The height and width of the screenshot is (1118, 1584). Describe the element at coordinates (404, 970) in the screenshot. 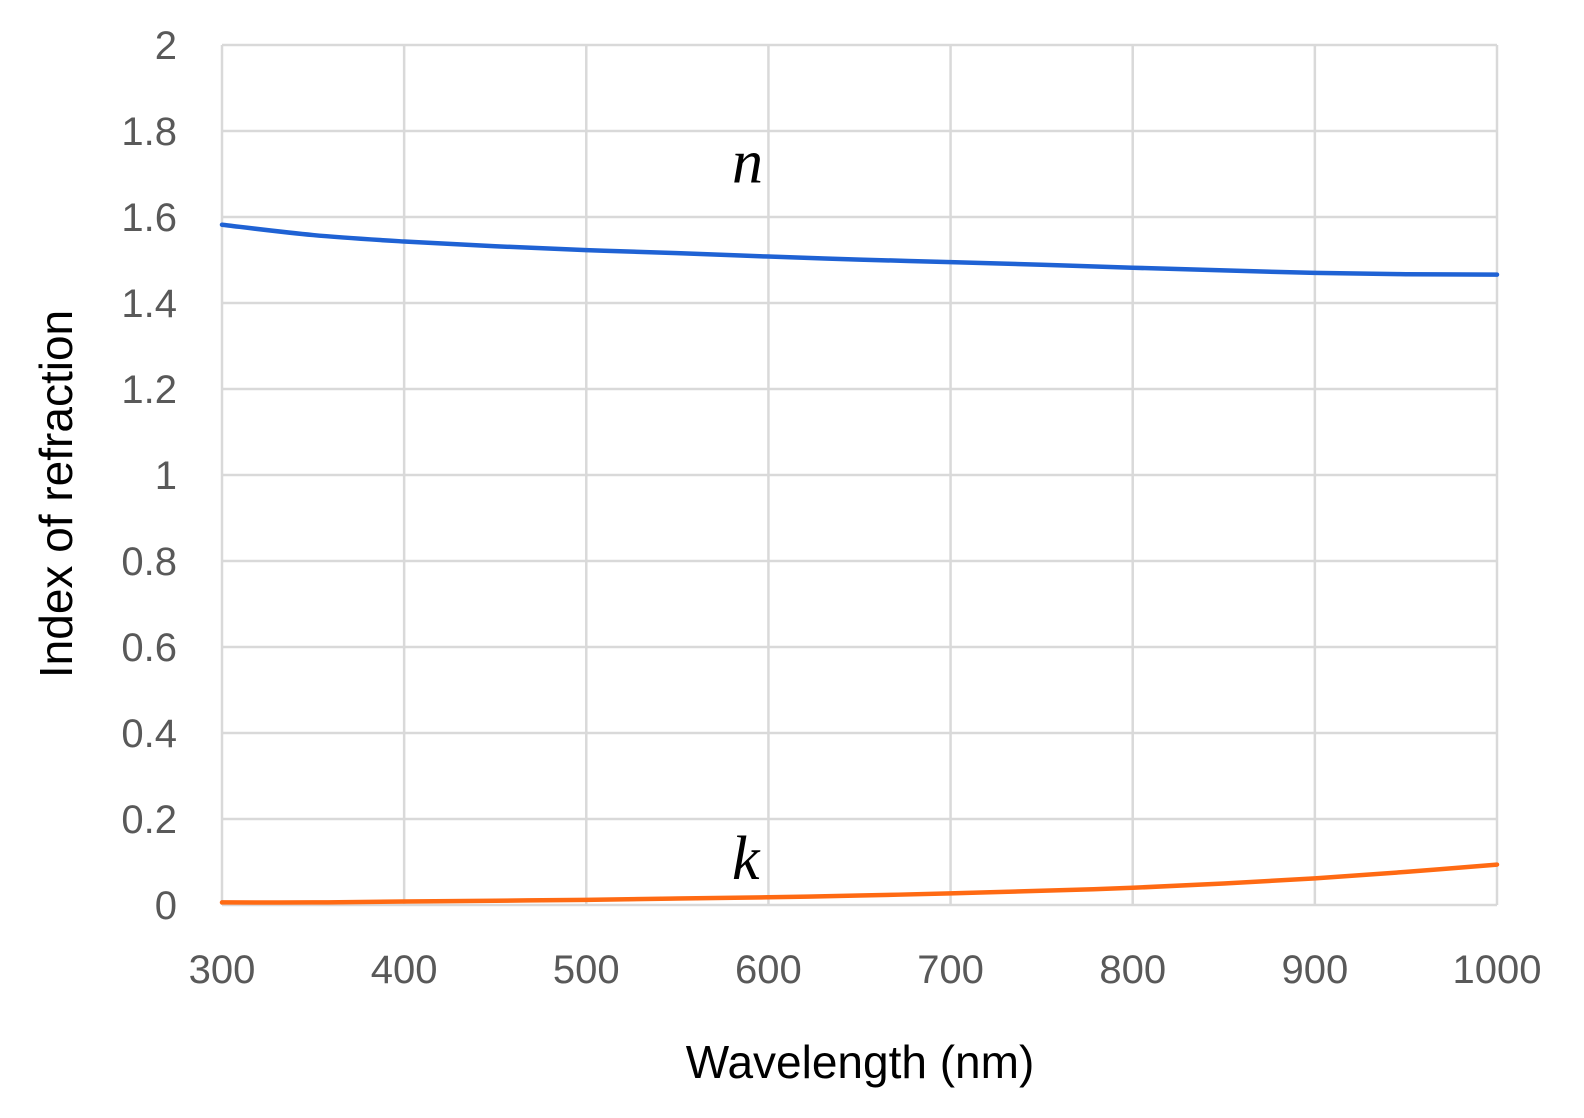

I see `x-tick-label: 400` at that location.